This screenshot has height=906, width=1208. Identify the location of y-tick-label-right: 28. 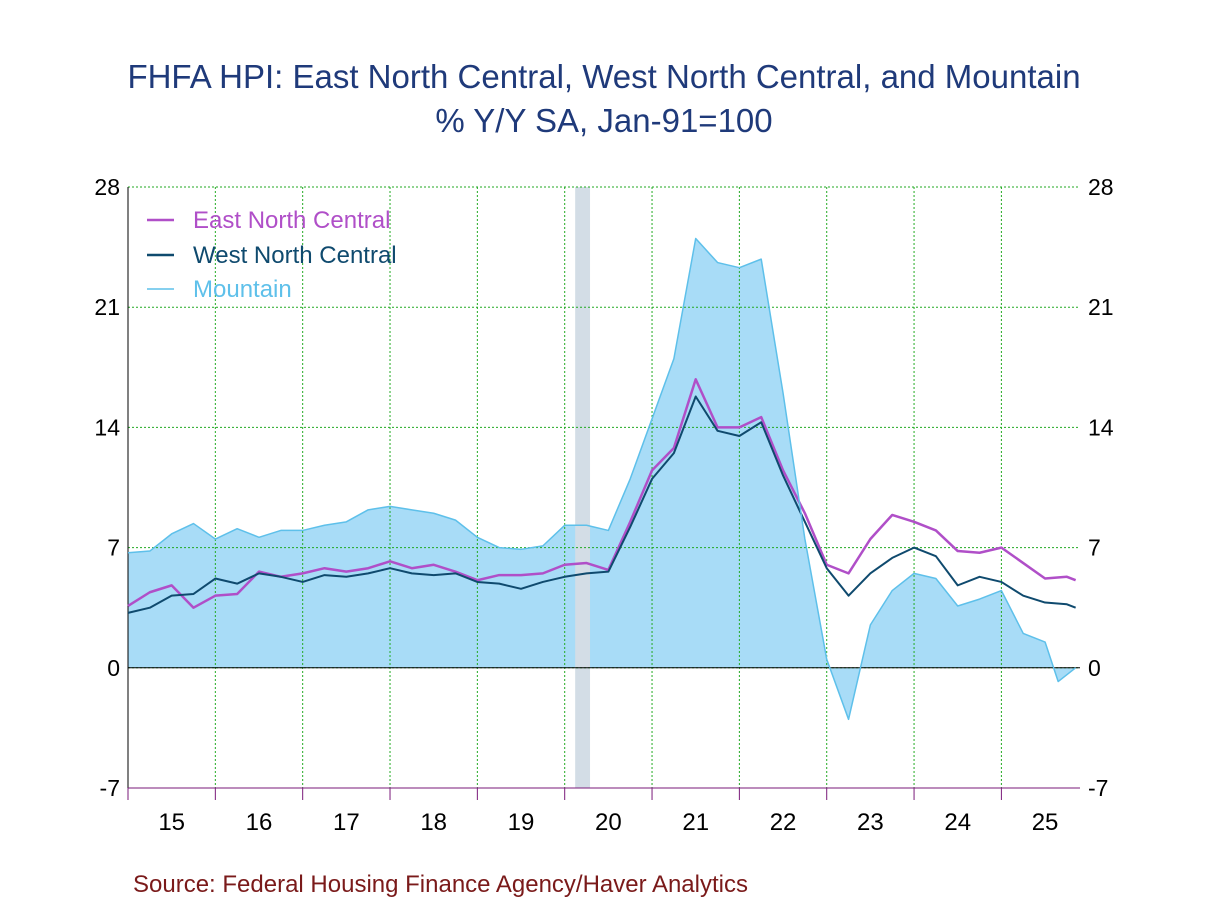
(1101, 187).